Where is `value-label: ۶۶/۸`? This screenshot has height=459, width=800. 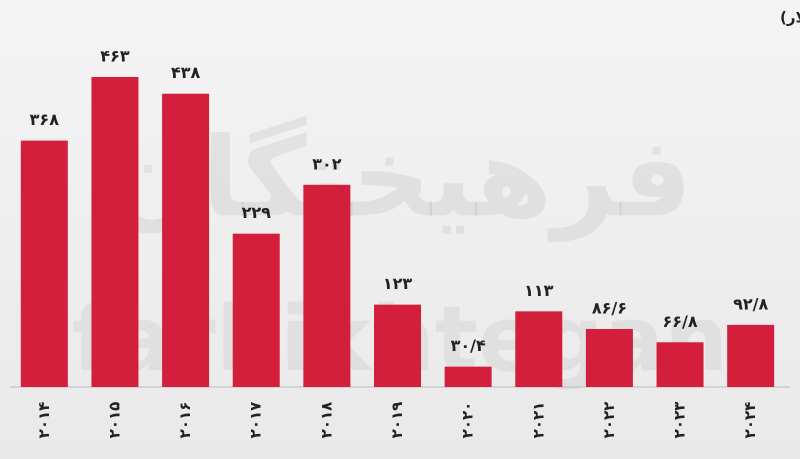
value-label: ۶۶/۸ is located at coordinates (679, 321).